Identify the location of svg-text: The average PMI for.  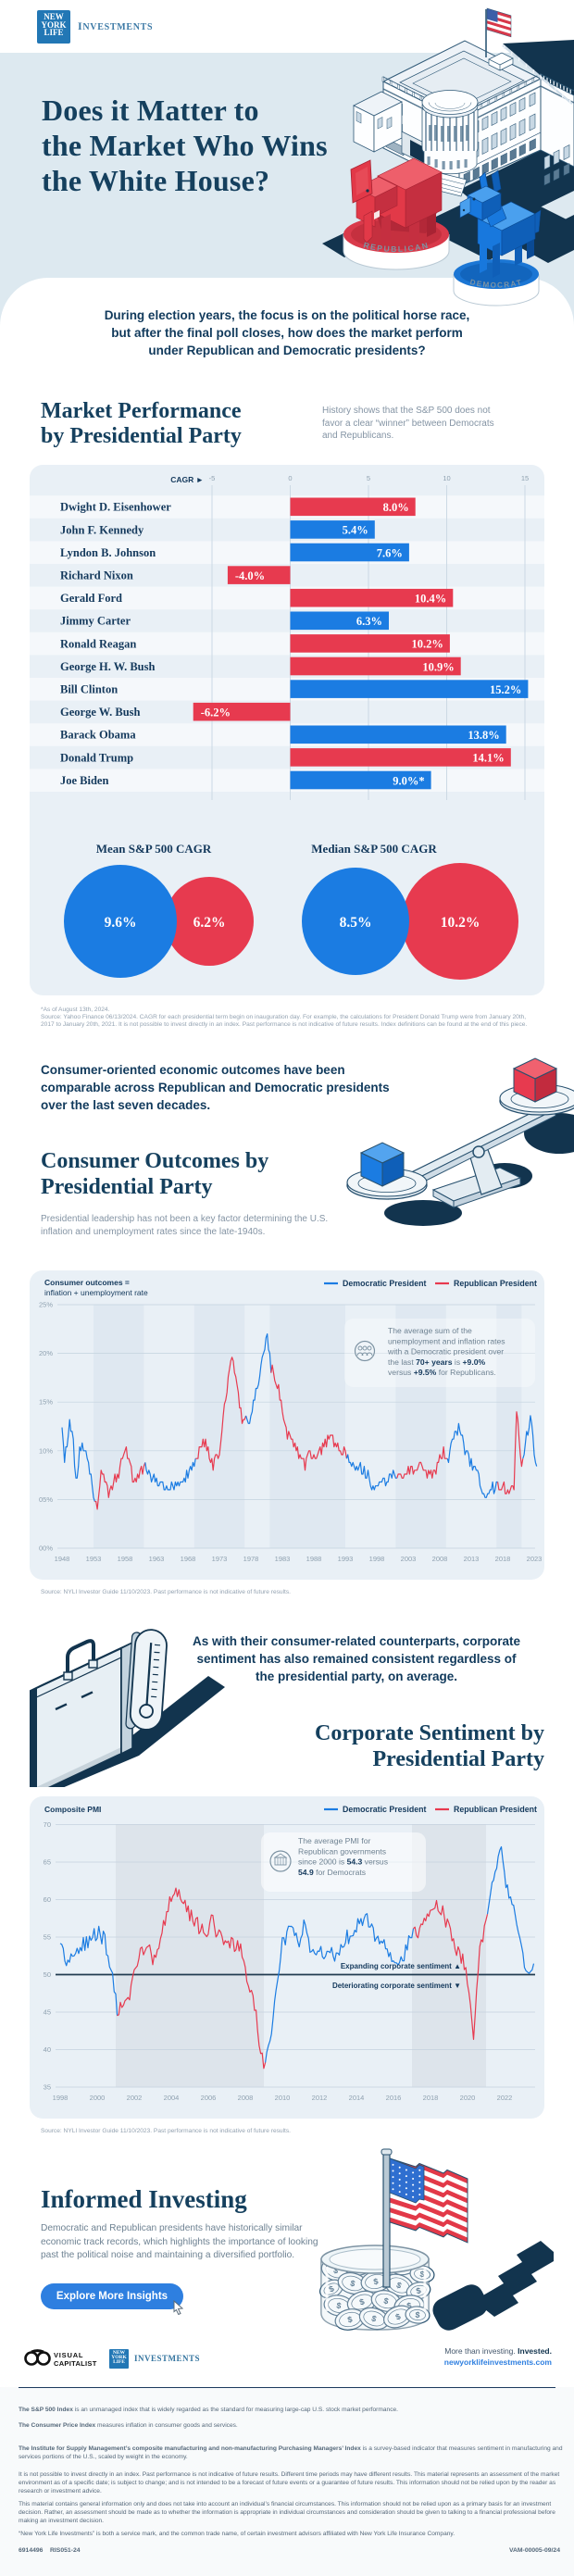
(334, 1840).